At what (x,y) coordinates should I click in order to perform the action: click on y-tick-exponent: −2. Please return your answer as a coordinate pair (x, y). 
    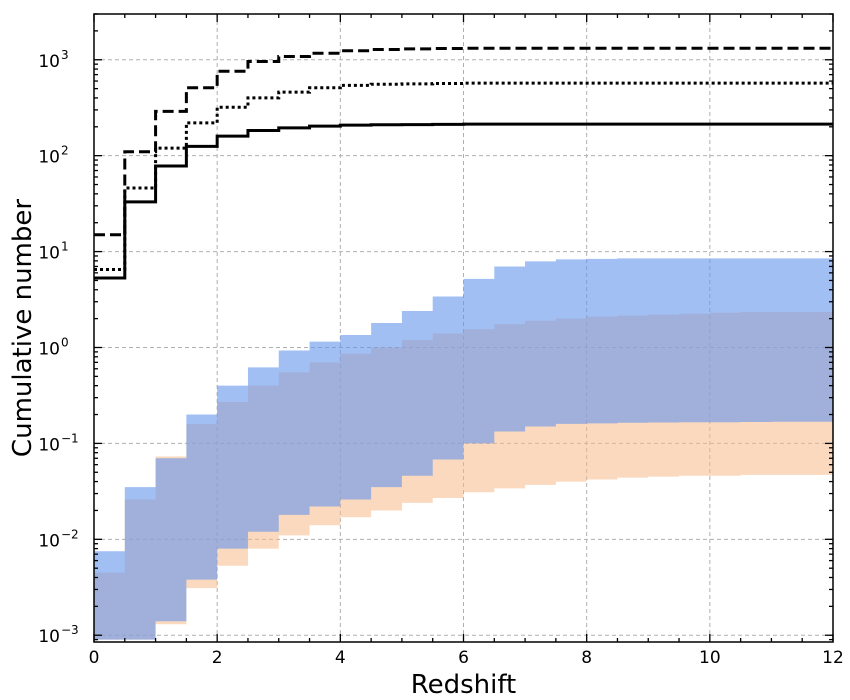
    Looking at the image, I should click on (70, 534).